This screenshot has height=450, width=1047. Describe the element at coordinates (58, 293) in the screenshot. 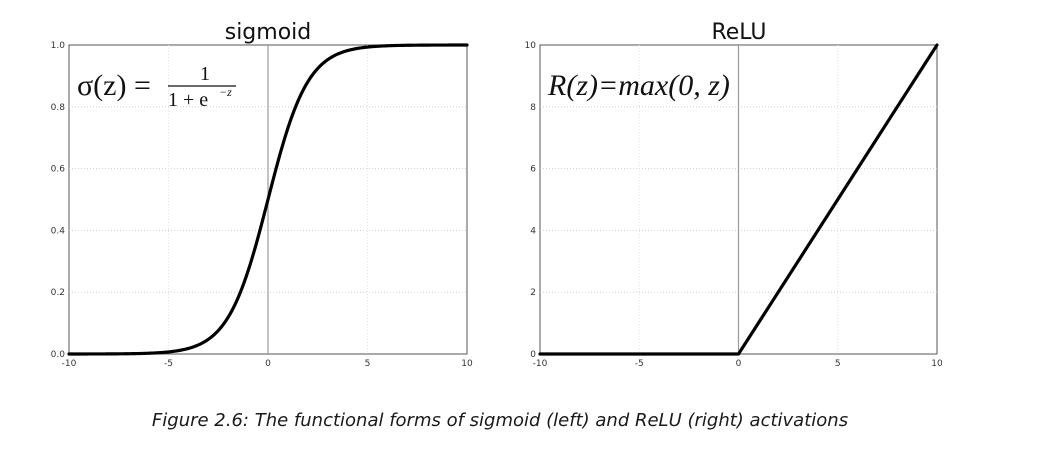

I see `sigmoid-y-tick-label: 0.2` at that location.